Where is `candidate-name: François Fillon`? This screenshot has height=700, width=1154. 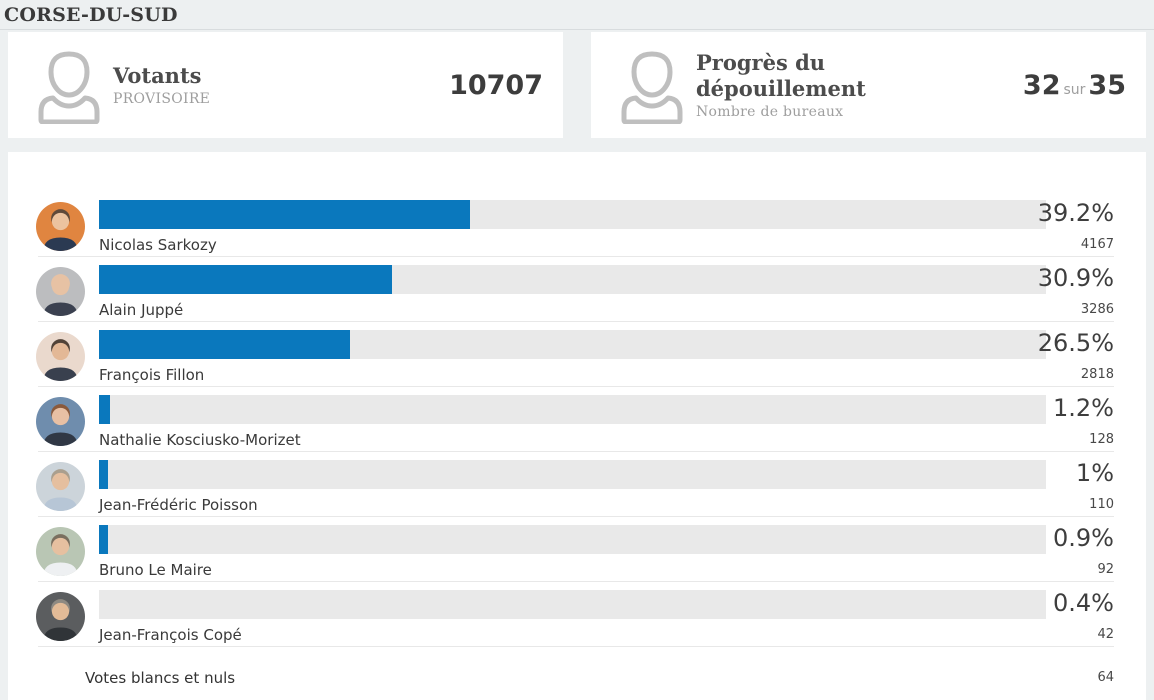
candidate-name: François Fillon is located at coordinates (152, 375).